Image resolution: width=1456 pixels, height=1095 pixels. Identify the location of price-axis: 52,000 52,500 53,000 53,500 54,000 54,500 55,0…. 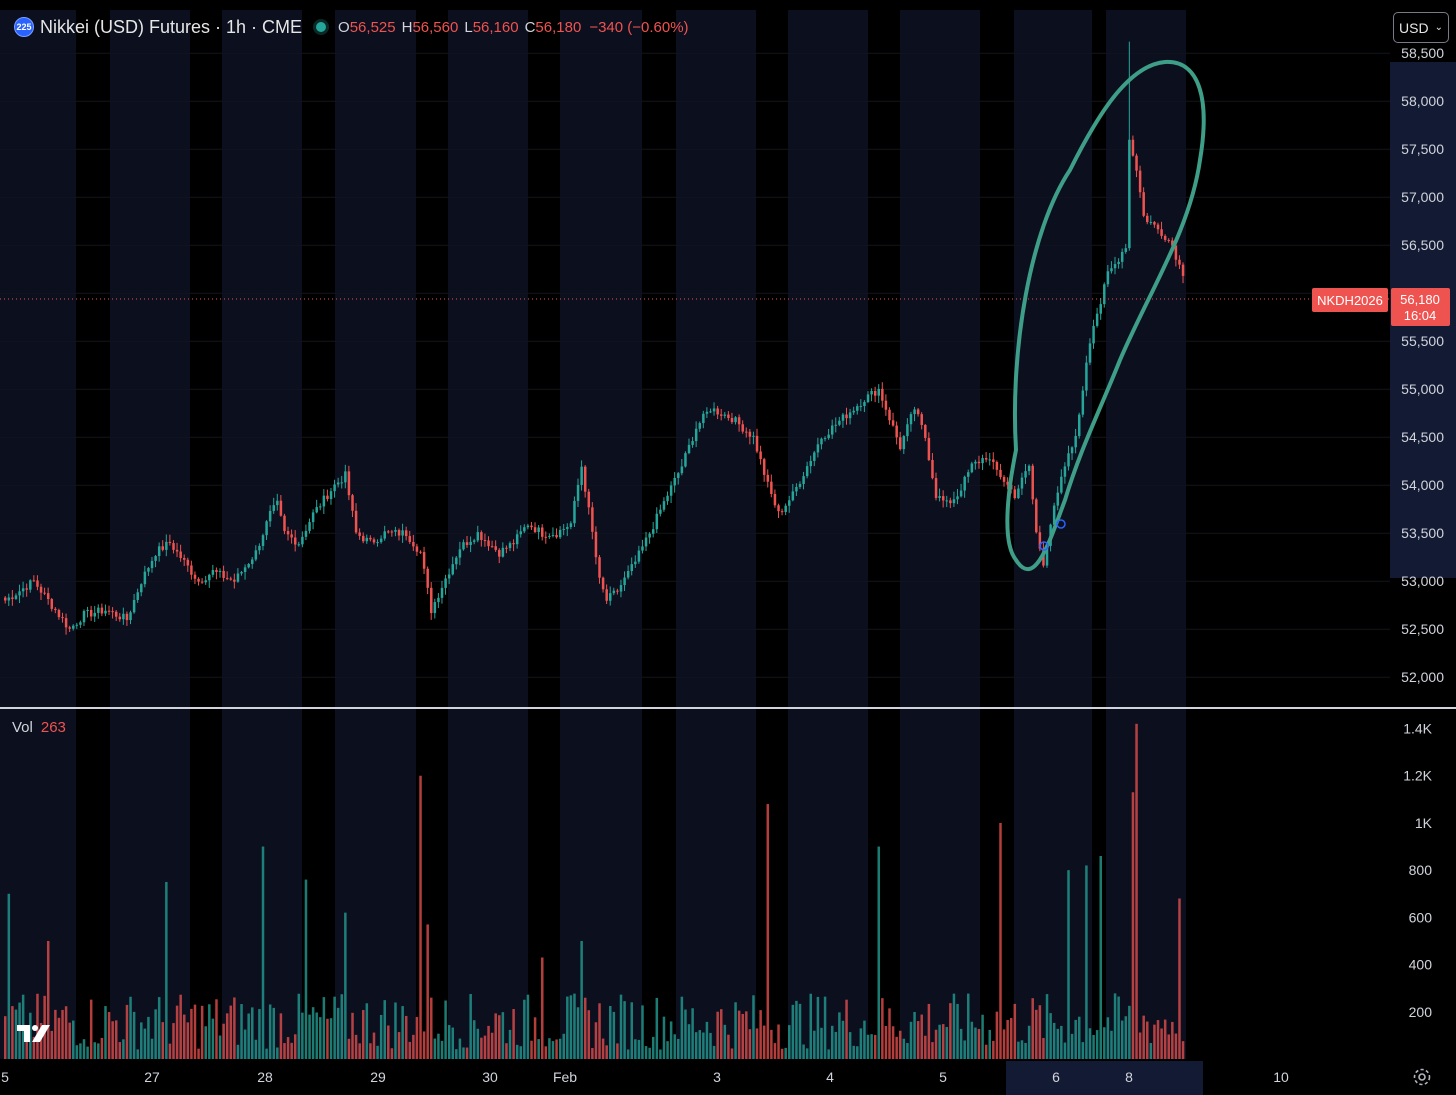
(1422, 365).